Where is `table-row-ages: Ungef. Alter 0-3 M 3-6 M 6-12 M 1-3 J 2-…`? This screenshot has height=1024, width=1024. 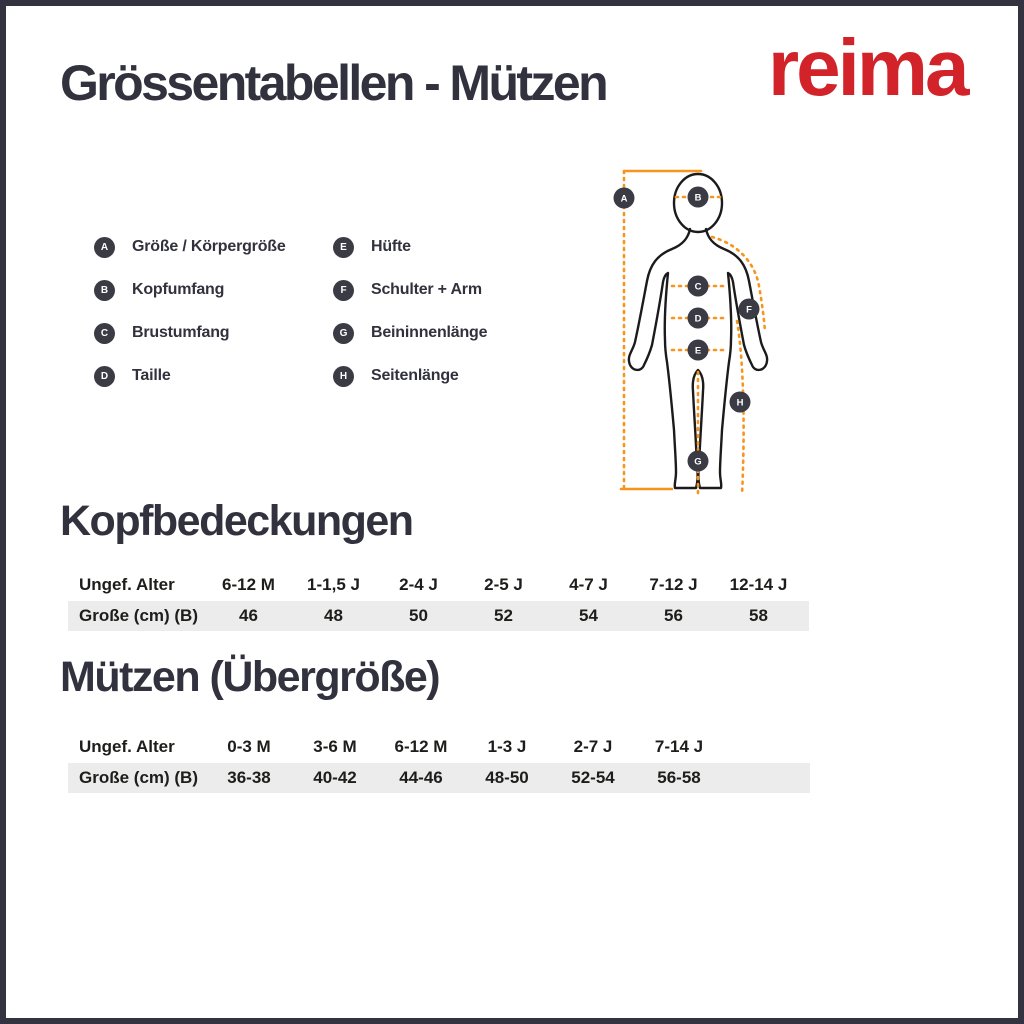
table-row-ages: Ungef. Alter 0-3 M 3-6 M 6-12 M 1-3 J 2-… is located at coordinates (439, 746).